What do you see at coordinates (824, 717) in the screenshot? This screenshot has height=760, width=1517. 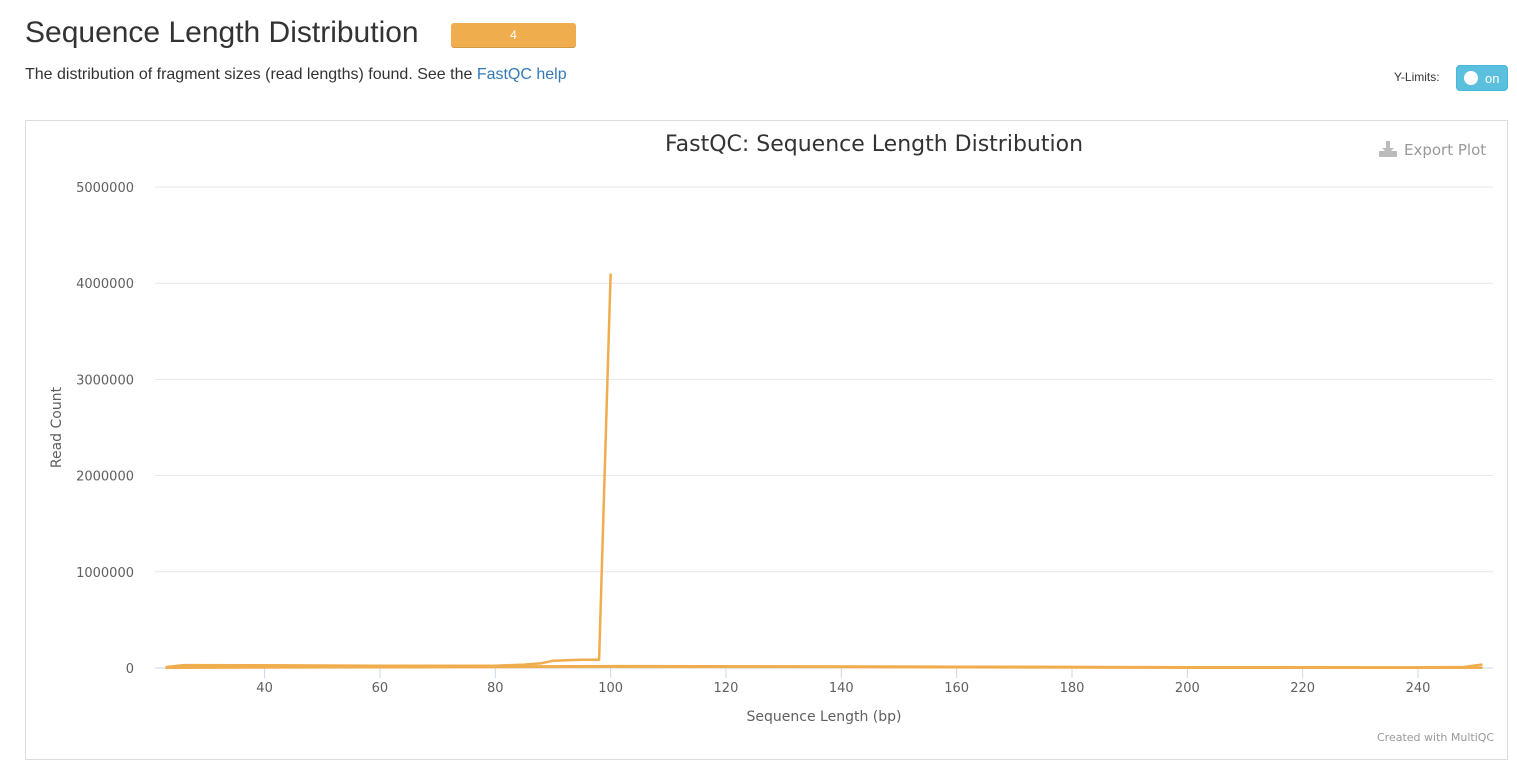 I see `x-axis-label: Sequence Length (bp)` at bounding box center [824, 717].